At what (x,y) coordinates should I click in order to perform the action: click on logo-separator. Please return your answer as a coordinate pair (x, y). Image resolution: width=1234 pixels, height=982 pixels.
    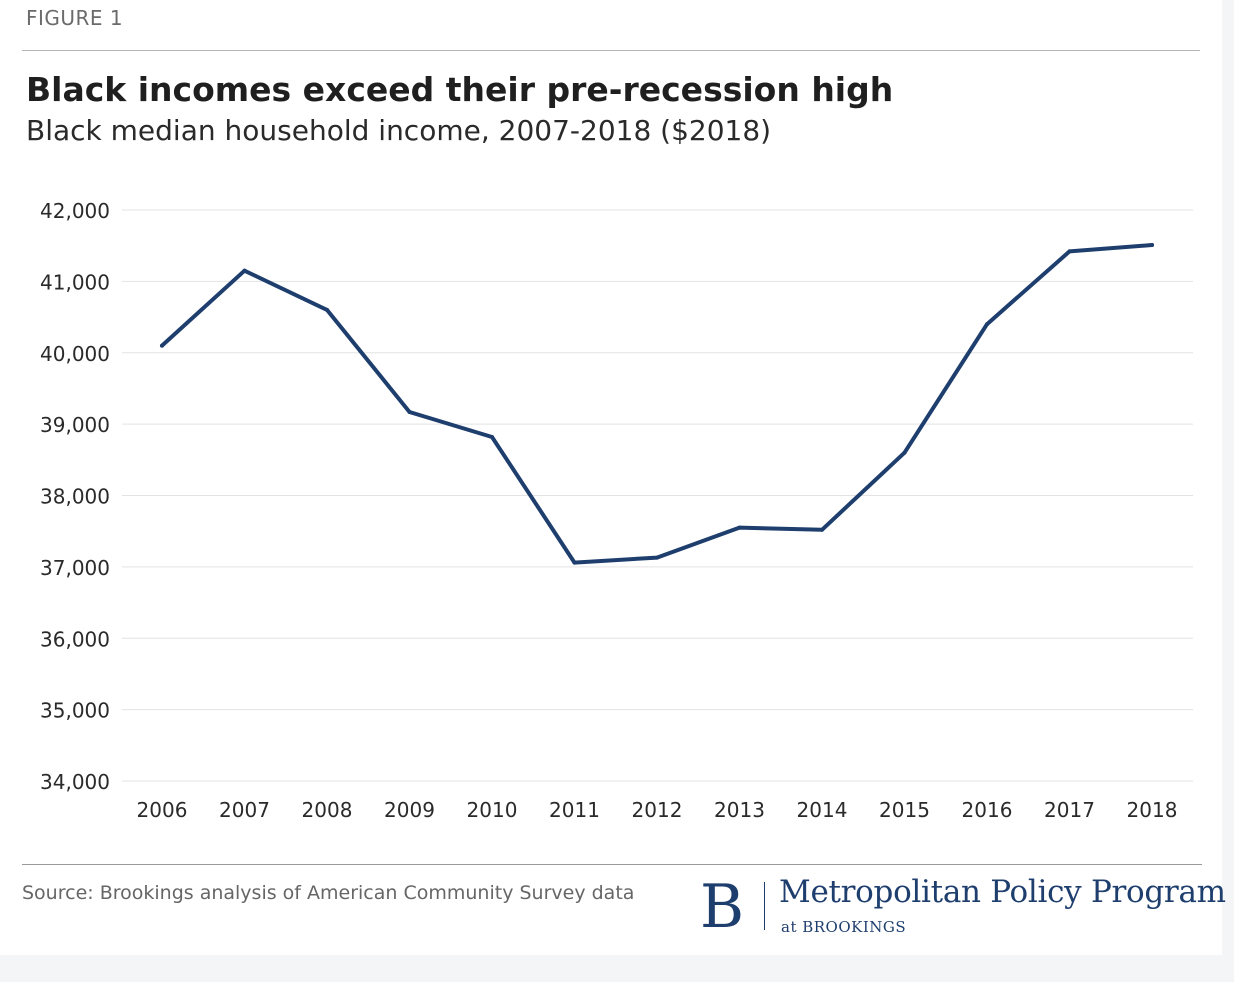
    Looking at the image, I should click on (764, 906).